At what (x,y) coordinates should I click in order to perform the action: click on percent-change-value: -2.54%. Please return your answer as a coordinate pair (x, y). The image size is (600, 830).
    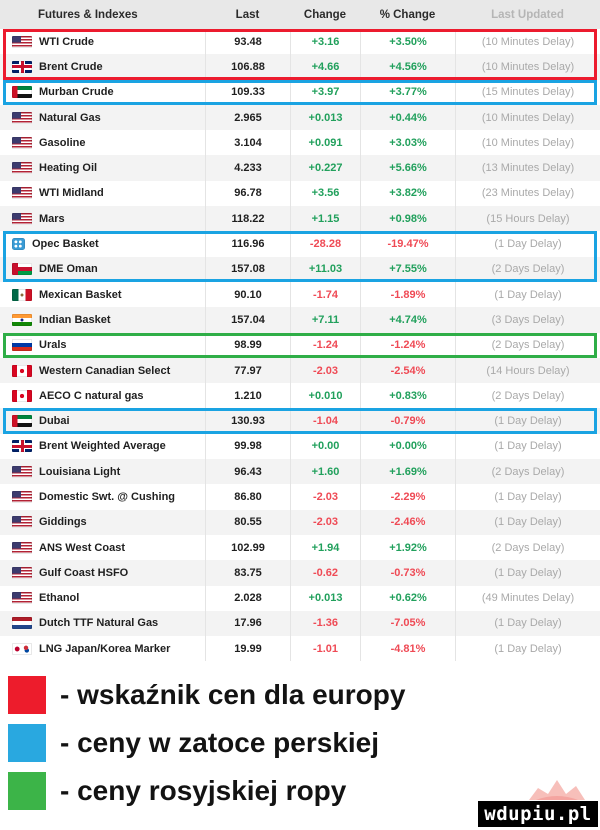
    Looking at the image, I should click on (408, 370).